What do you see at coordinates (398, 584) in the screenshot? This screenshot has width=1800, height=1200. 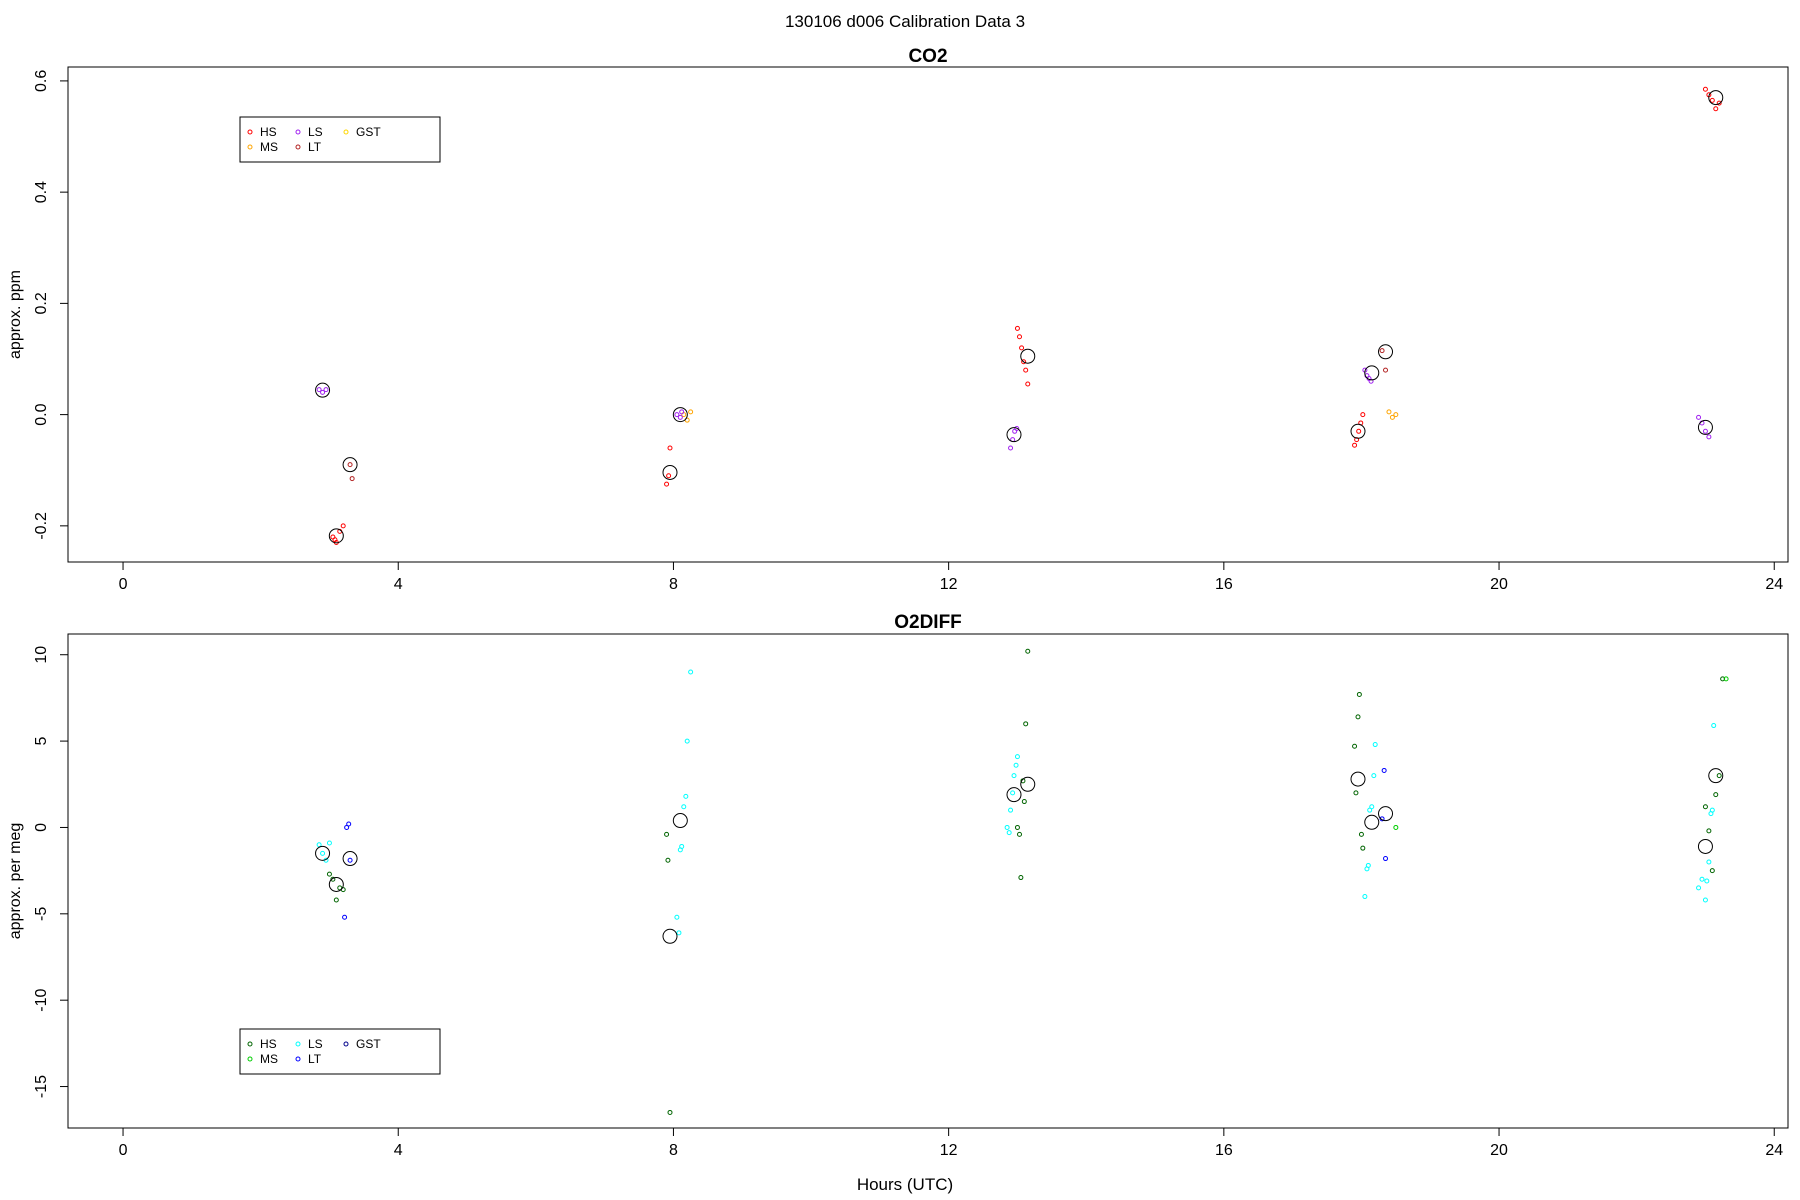 I see `co2-x-tick-label: 4` at bounding box center [398, 584].